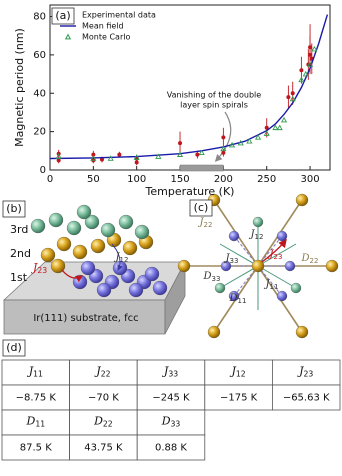  I want to click on table-header: J22, so click(102, 372).